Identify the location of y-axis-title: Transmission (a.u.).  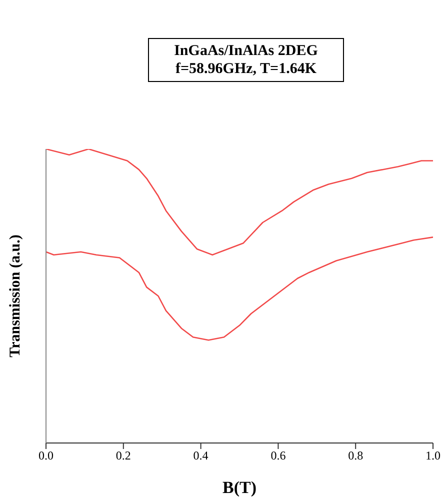
(15, 296).